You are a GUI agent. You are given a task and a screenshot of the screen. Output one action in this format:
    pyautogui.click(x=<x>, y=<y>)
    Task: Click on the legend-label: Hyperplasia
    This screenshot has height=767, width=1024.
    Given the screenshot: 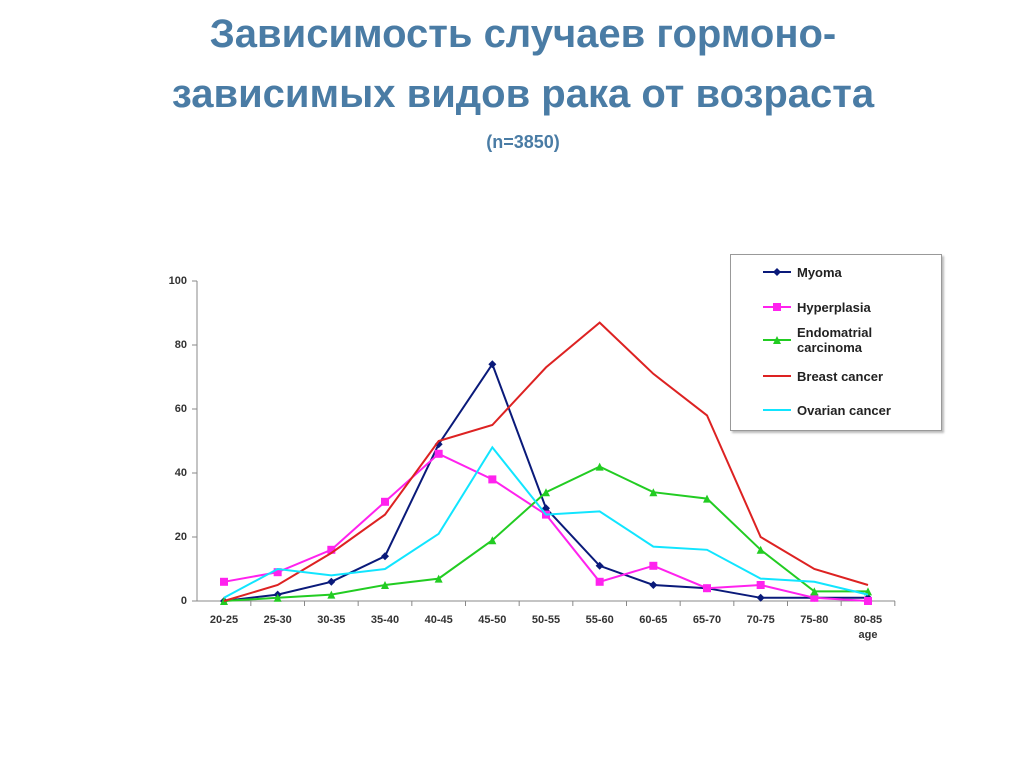 What is the action you would take?
    pyautogui.click(x=834, y=307)
    